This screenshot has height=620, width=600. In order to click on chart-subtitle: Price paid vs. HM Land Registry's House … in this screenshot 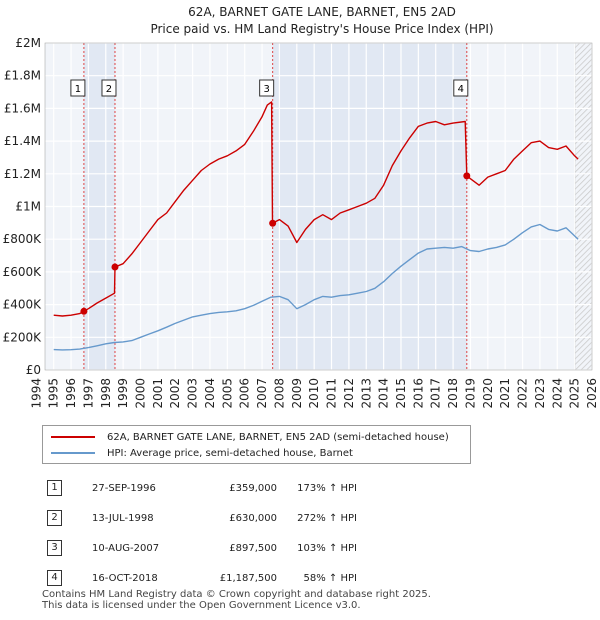, I will do `click(321, 29)`.